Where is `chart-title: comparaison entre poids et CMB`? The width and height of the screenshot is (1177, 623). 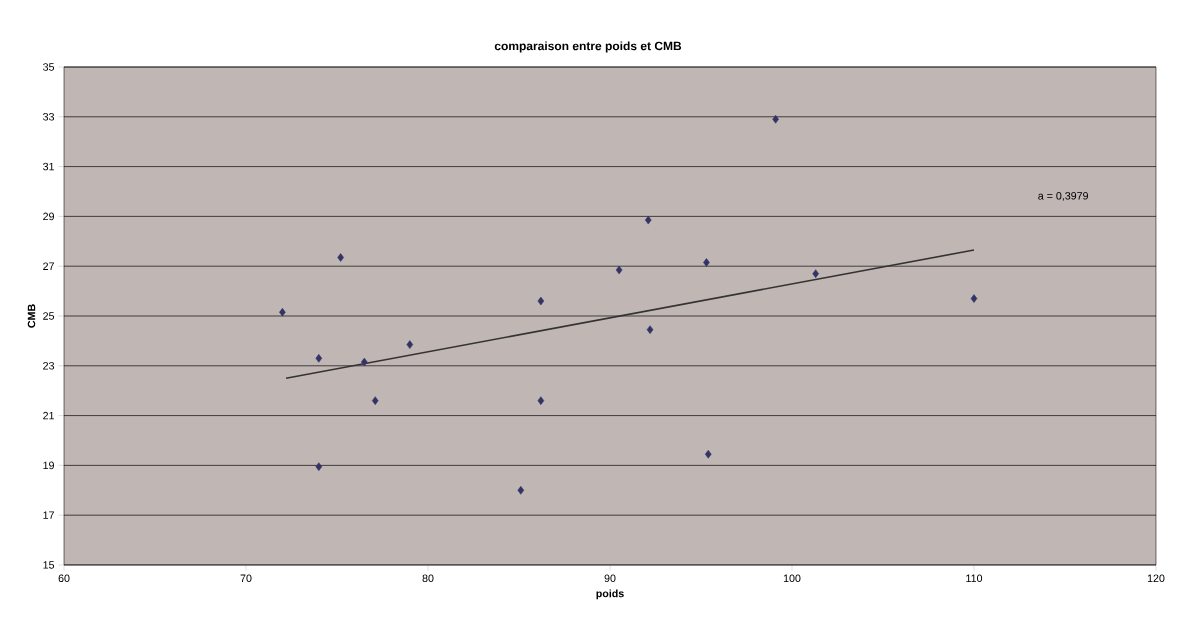 chart-title: comparaison entre poids et CMB is located at coordinates (588, 47).